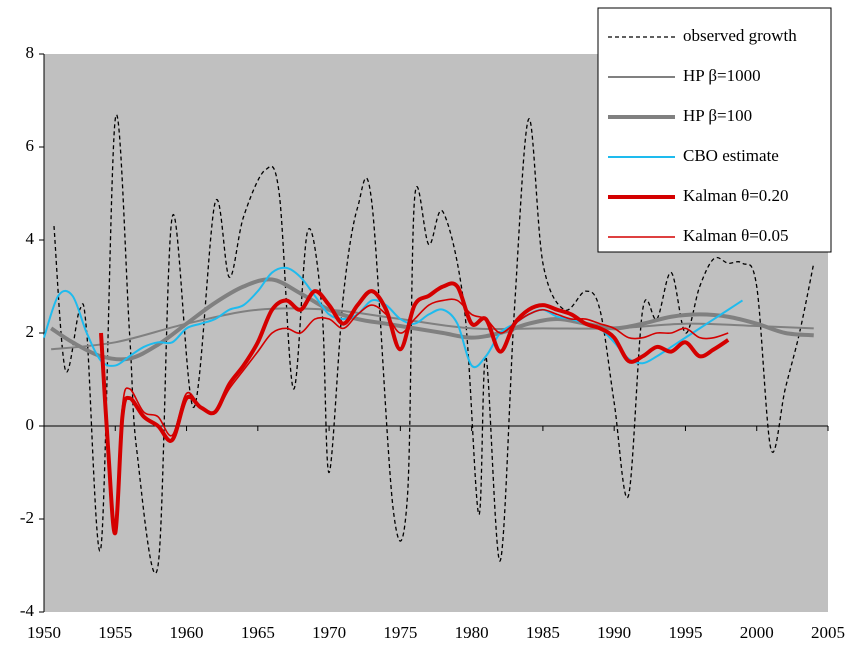  I want to click on x-tick-label: 1990, so click(614, 632).